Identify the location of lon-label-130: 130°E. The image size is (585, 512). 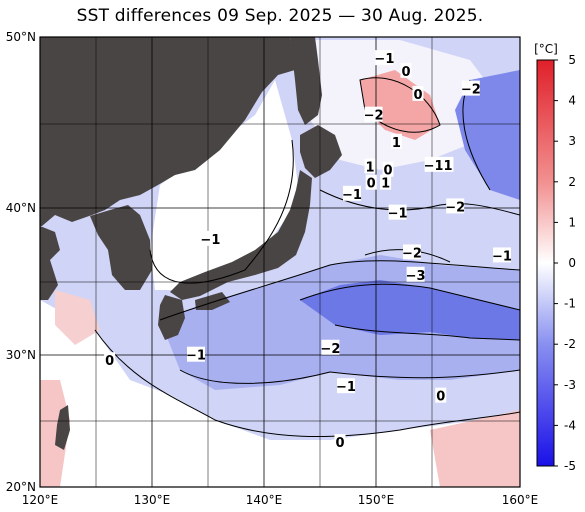
(152, 500).